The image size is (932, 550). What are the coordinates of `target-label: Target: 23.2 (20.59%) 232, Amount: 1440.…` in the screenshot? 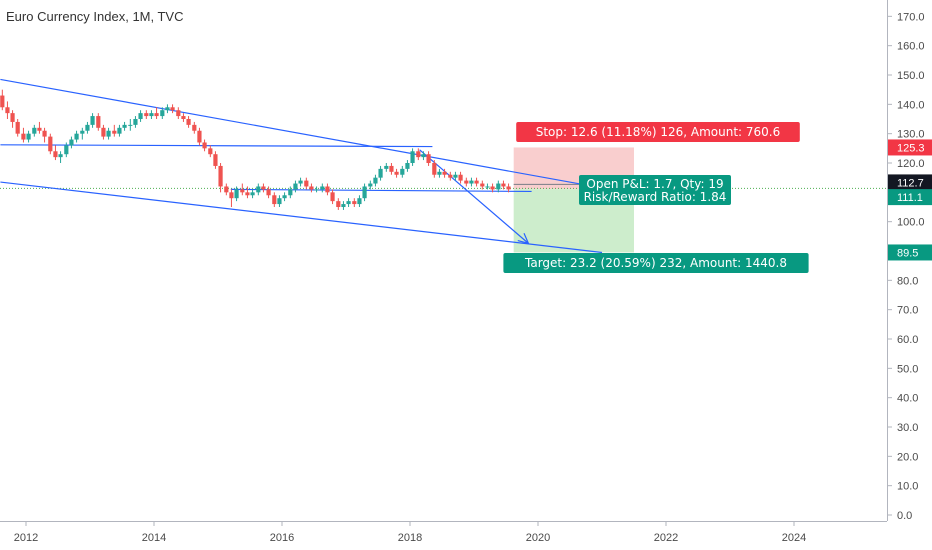 It's located at (656, 263).